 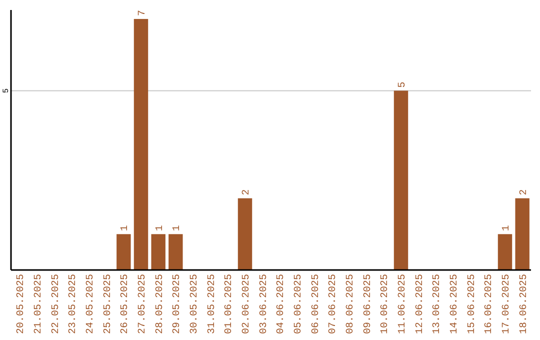 I want to click on x-tick-label: 03.06.2025, so click(x=264, y=304).